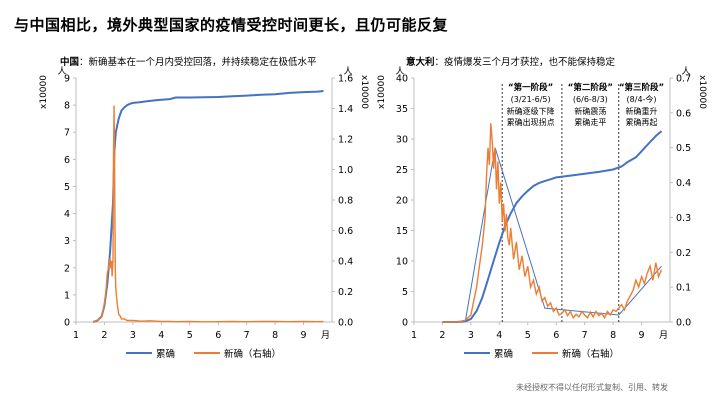 This screenshot has width=720, height=405. Describe the element at coordinates (67, 295) in the screenshot. I see `y-tick-label: 1` at that location.